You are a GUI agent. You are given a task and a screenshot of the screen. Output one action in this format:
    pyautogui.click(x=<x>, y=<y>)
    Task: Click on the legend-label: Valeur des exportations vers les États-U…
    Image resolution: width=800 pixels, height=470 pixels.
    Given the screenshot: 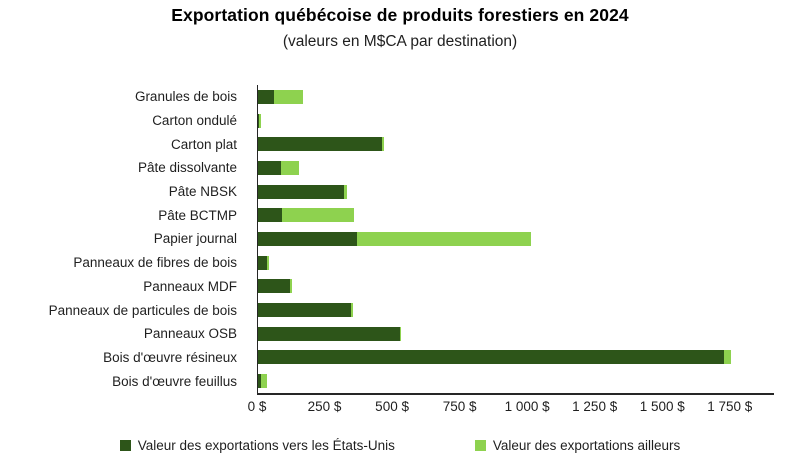 What is the action you would take?
    pyautogui.click(x=266, y=445)
    